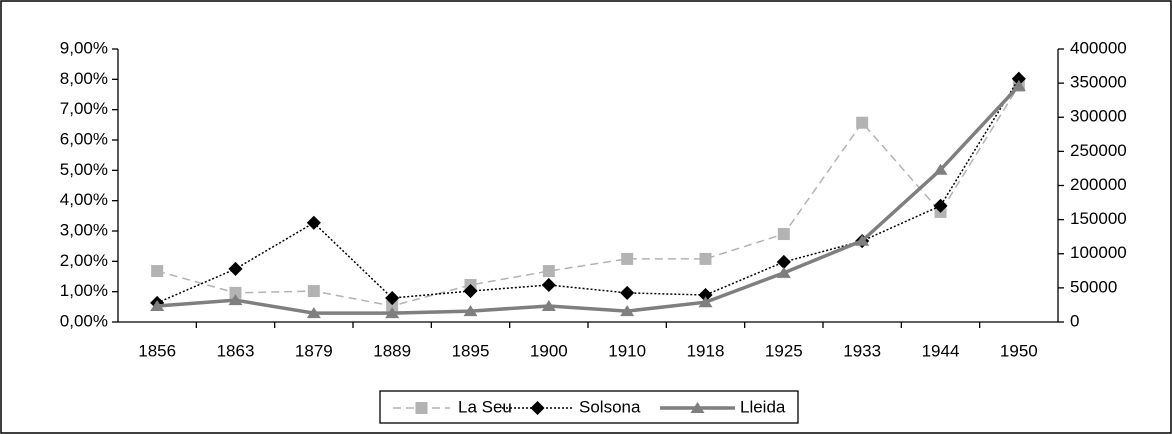 Image resolution: width=1172 pixels, height=434 pixels. What do you see at coordinates (784, 350) in the screenshot?
I see `x-tick-label: 1925` at bounding box center [784, 350].